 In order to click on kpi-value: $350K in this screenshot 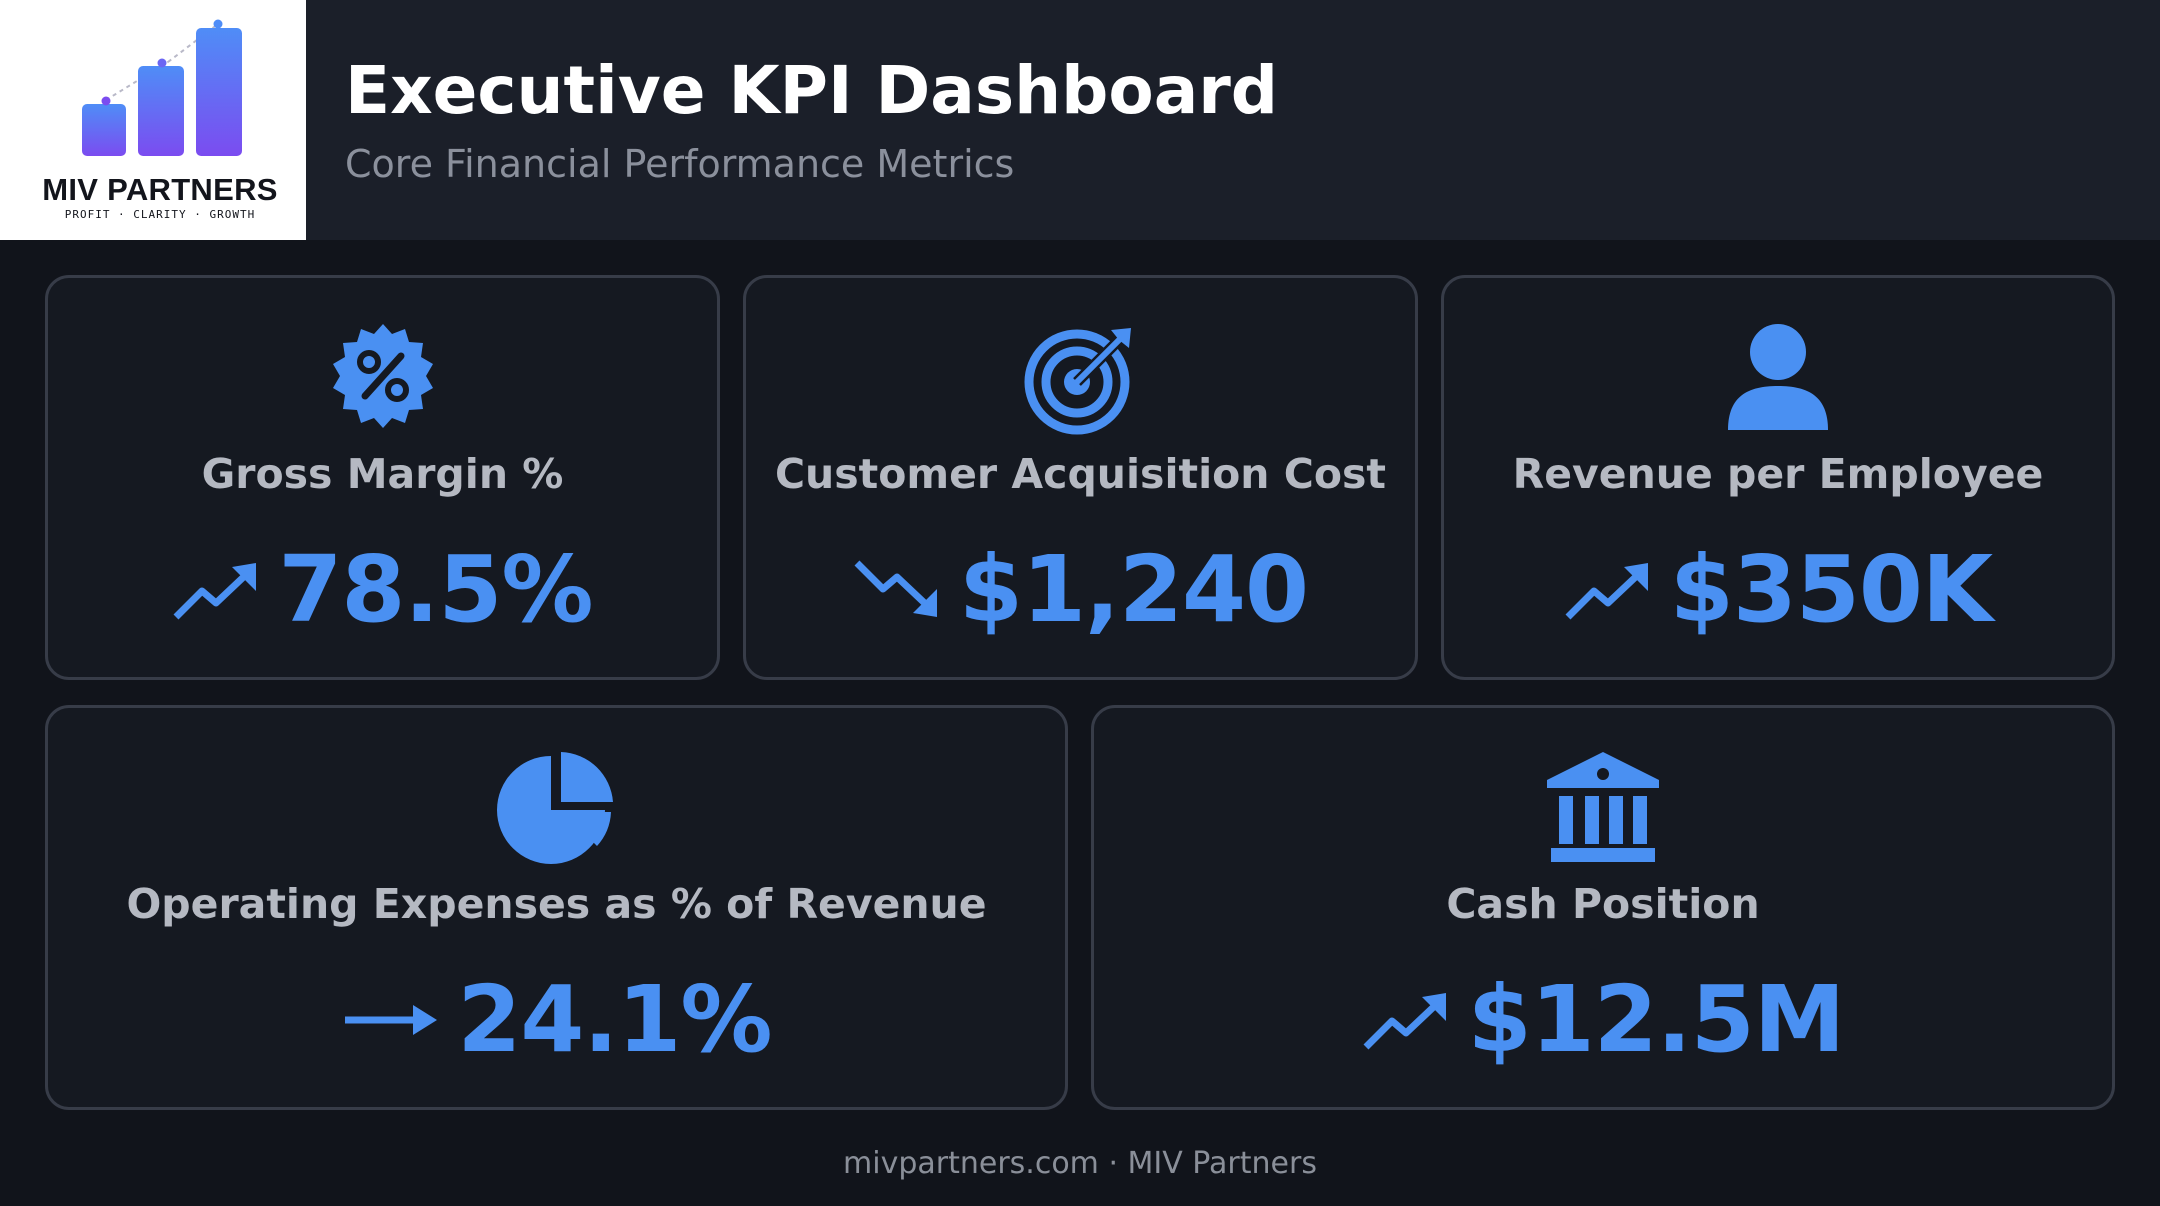, I will do `click(1831, 589)`.